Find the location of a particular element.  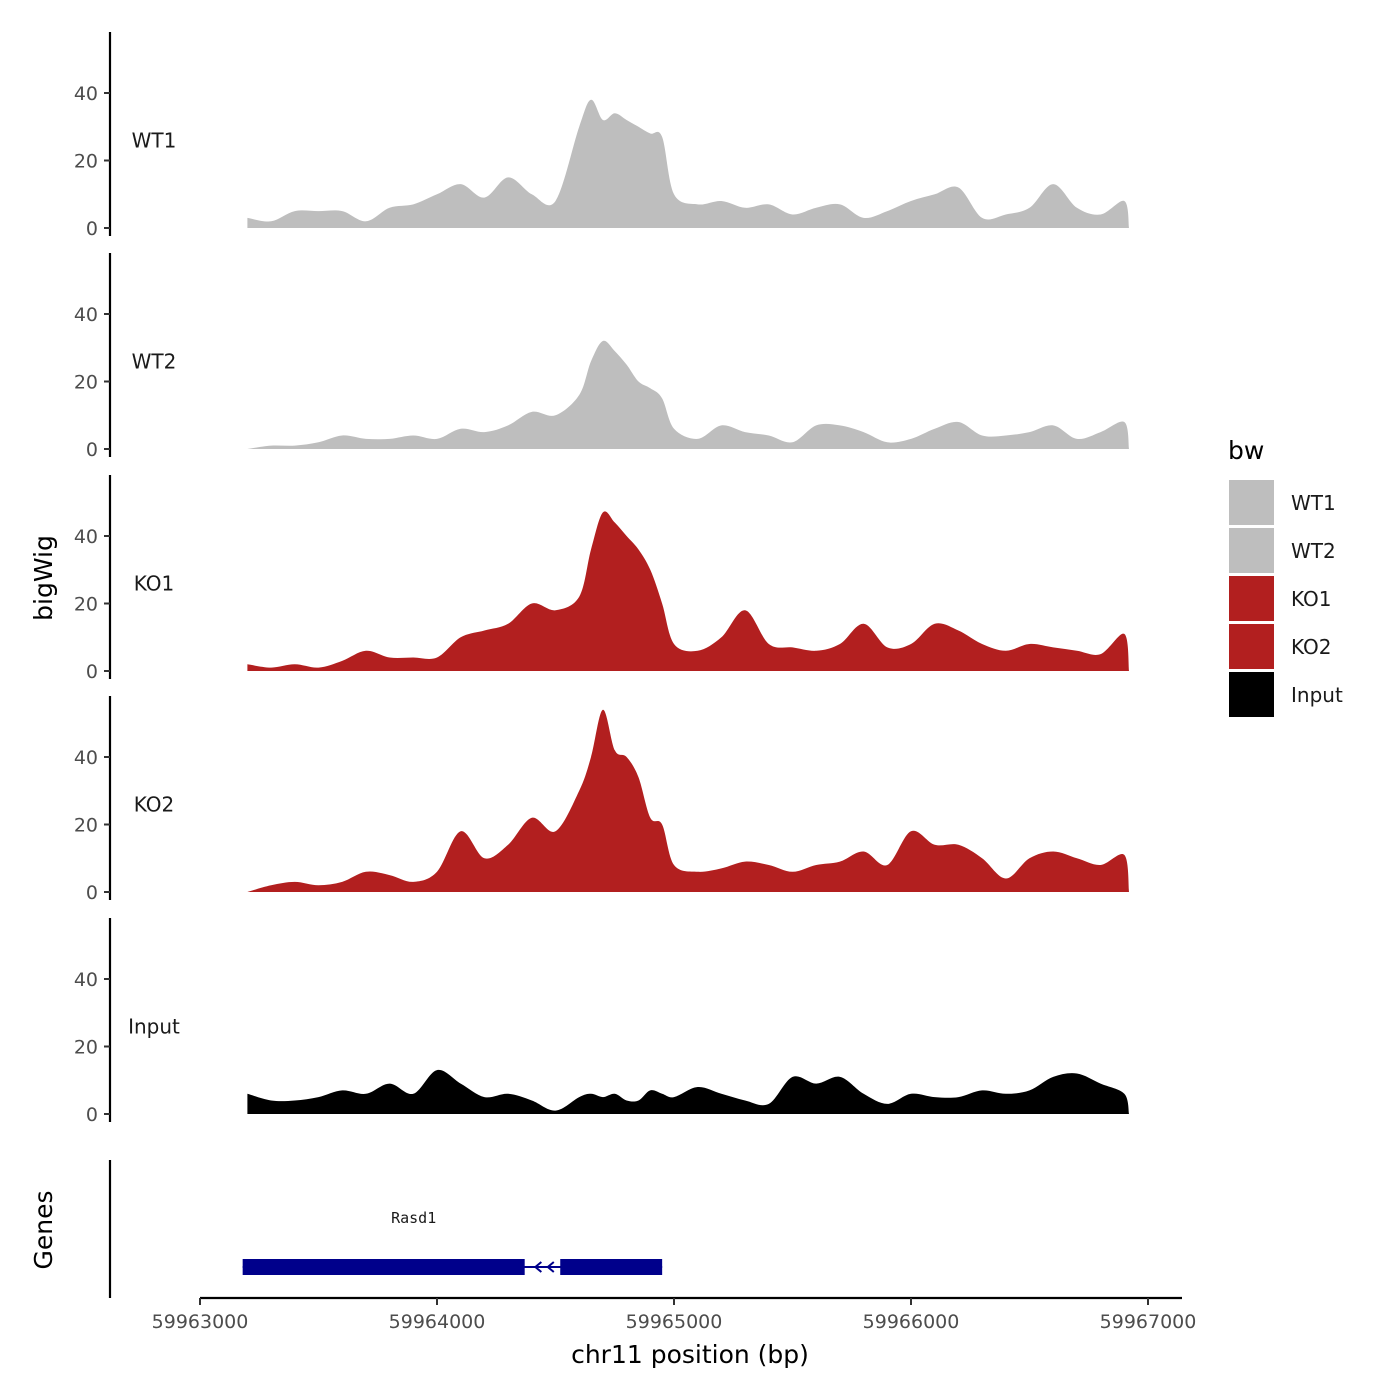

y-axis-title: bigWig is located at coordinates (43, 578).